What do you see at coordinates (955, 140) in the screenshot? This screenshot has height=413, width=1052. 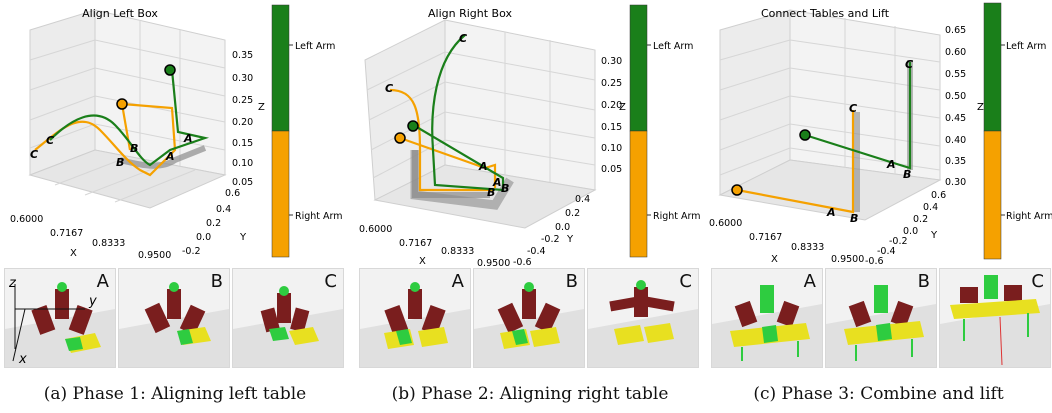 I see `svg-text: 0.40` at bounding box center [955, 140].